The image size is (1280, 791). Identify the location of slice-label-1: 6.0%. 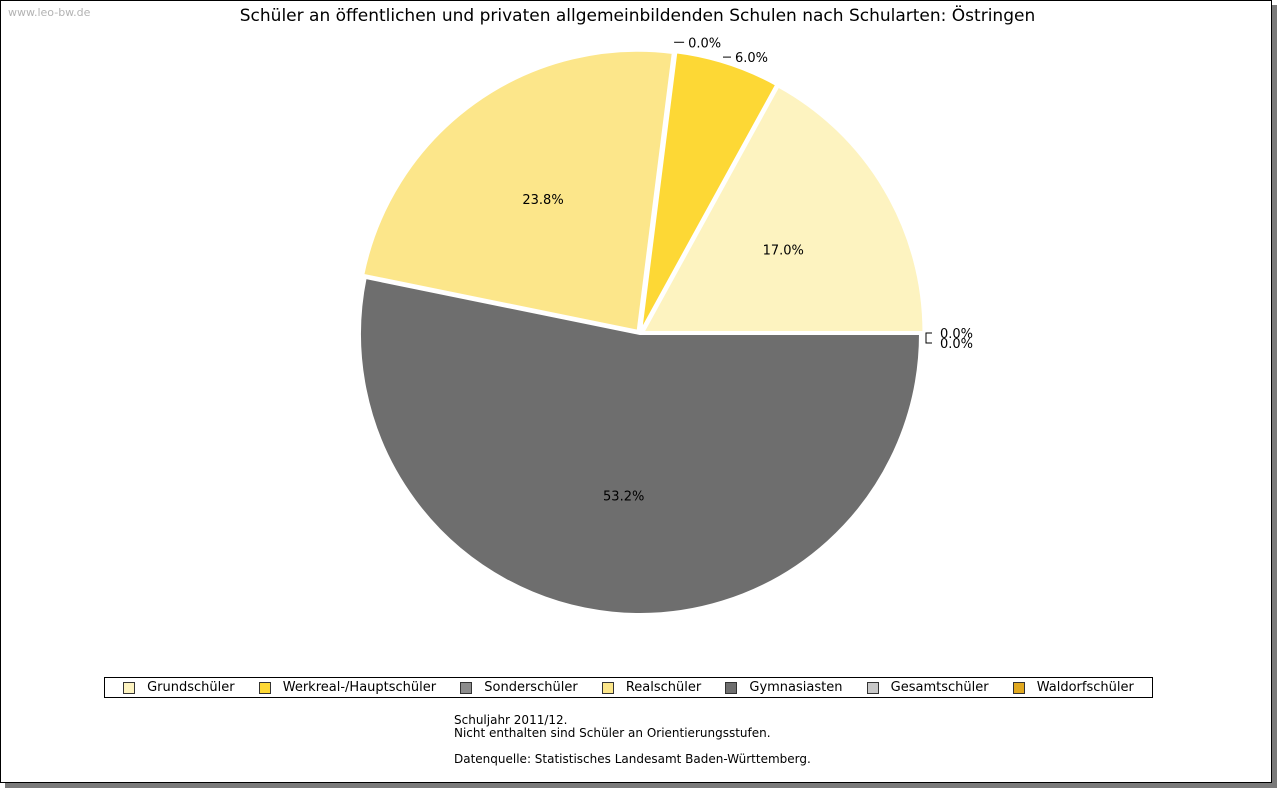
(751, 58).